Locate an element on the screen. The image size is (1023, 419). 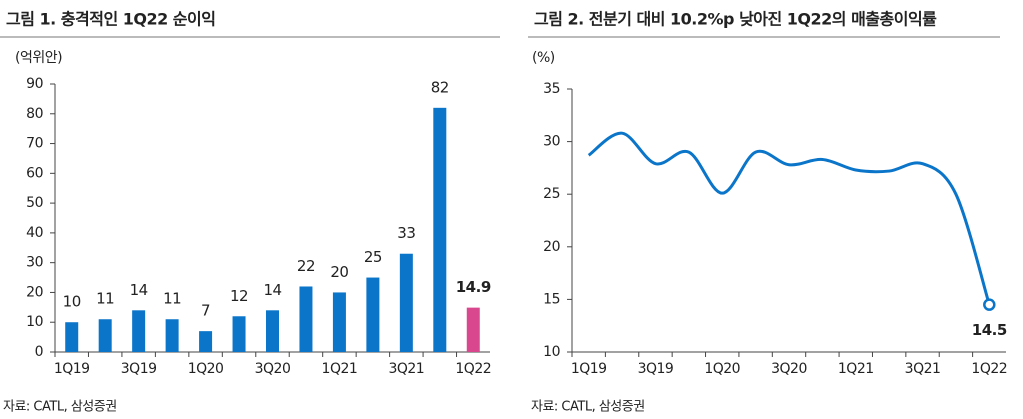
end-marker is located at coordinates (989, 304).